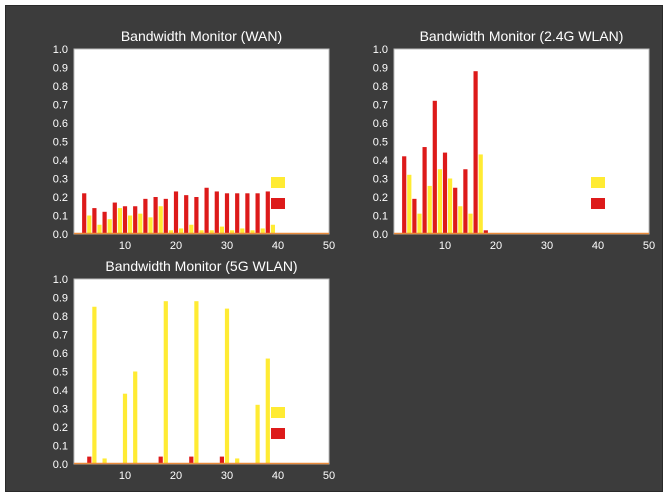  Describe the element at coordinates (201, 266) in the screenshot. I see `chart-title: Bandwidth Monitor (5G WLAN)` at that location.